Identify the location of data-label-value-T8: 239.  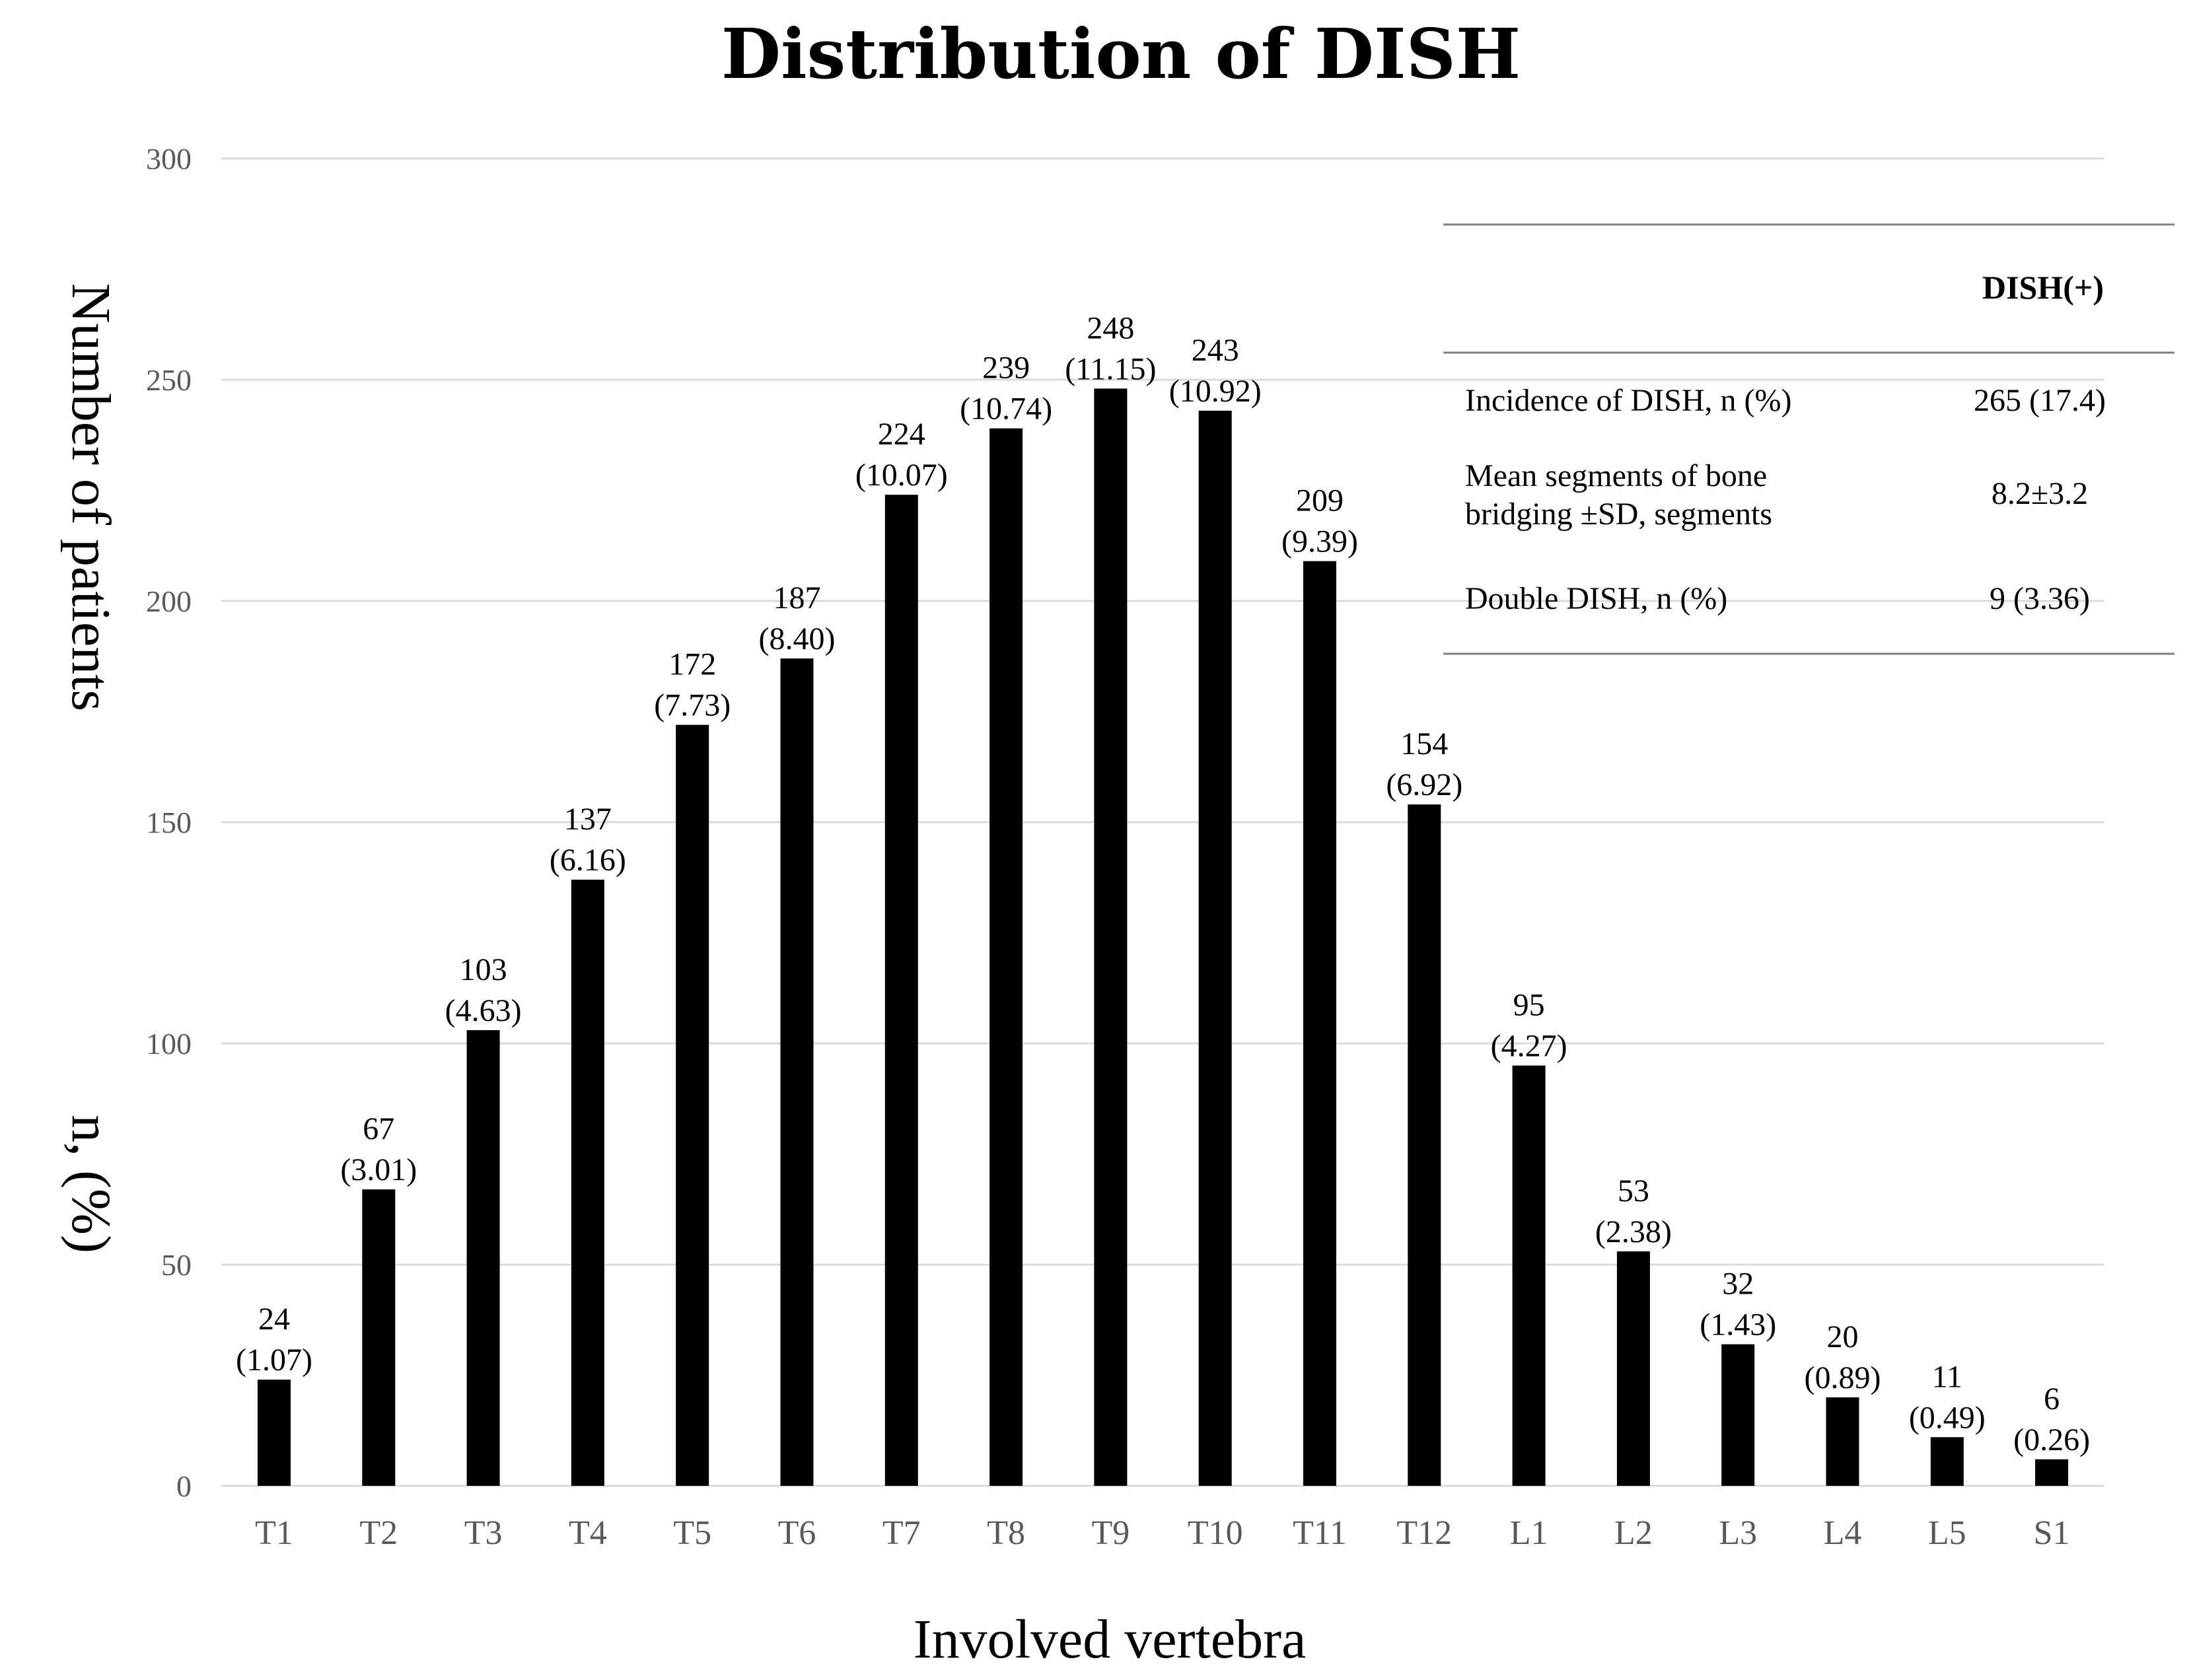
(1006, 368).